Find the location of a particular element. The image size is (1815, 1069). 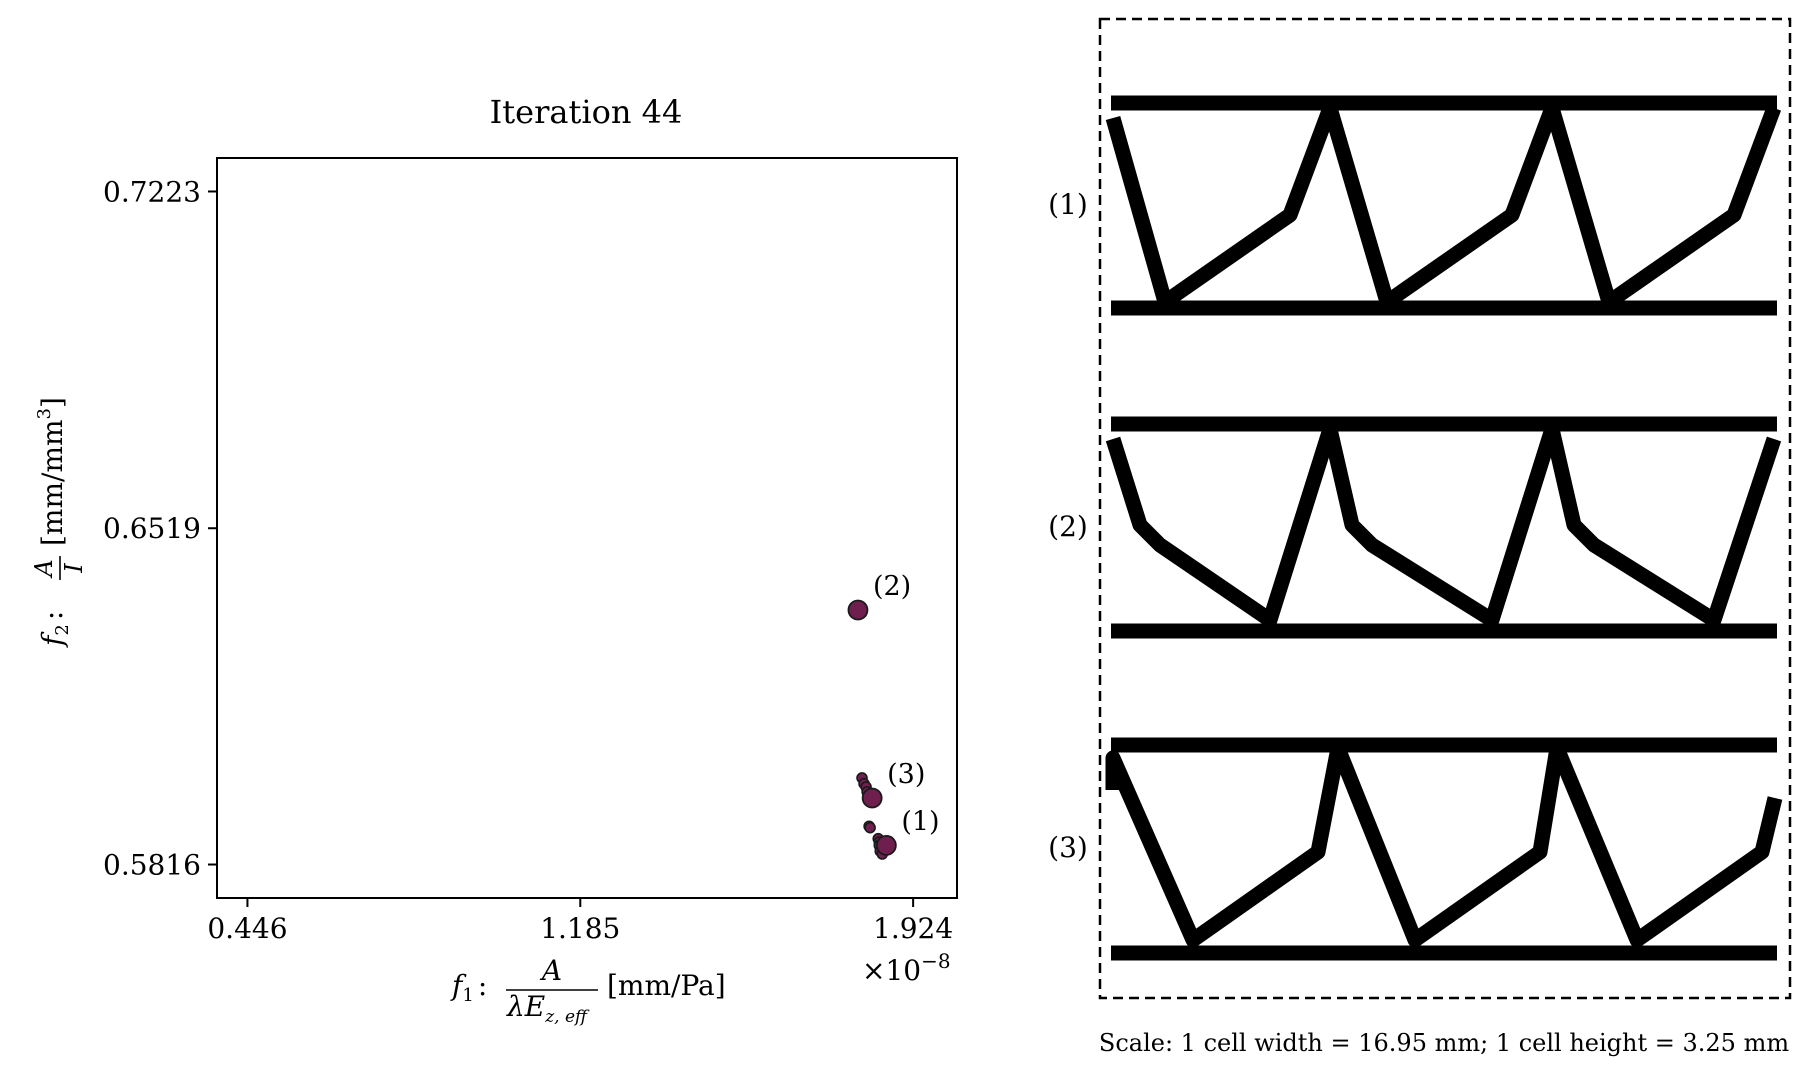

y-axis-label: f2: A I [mm/mm3] is located at coordinates (59, 522).